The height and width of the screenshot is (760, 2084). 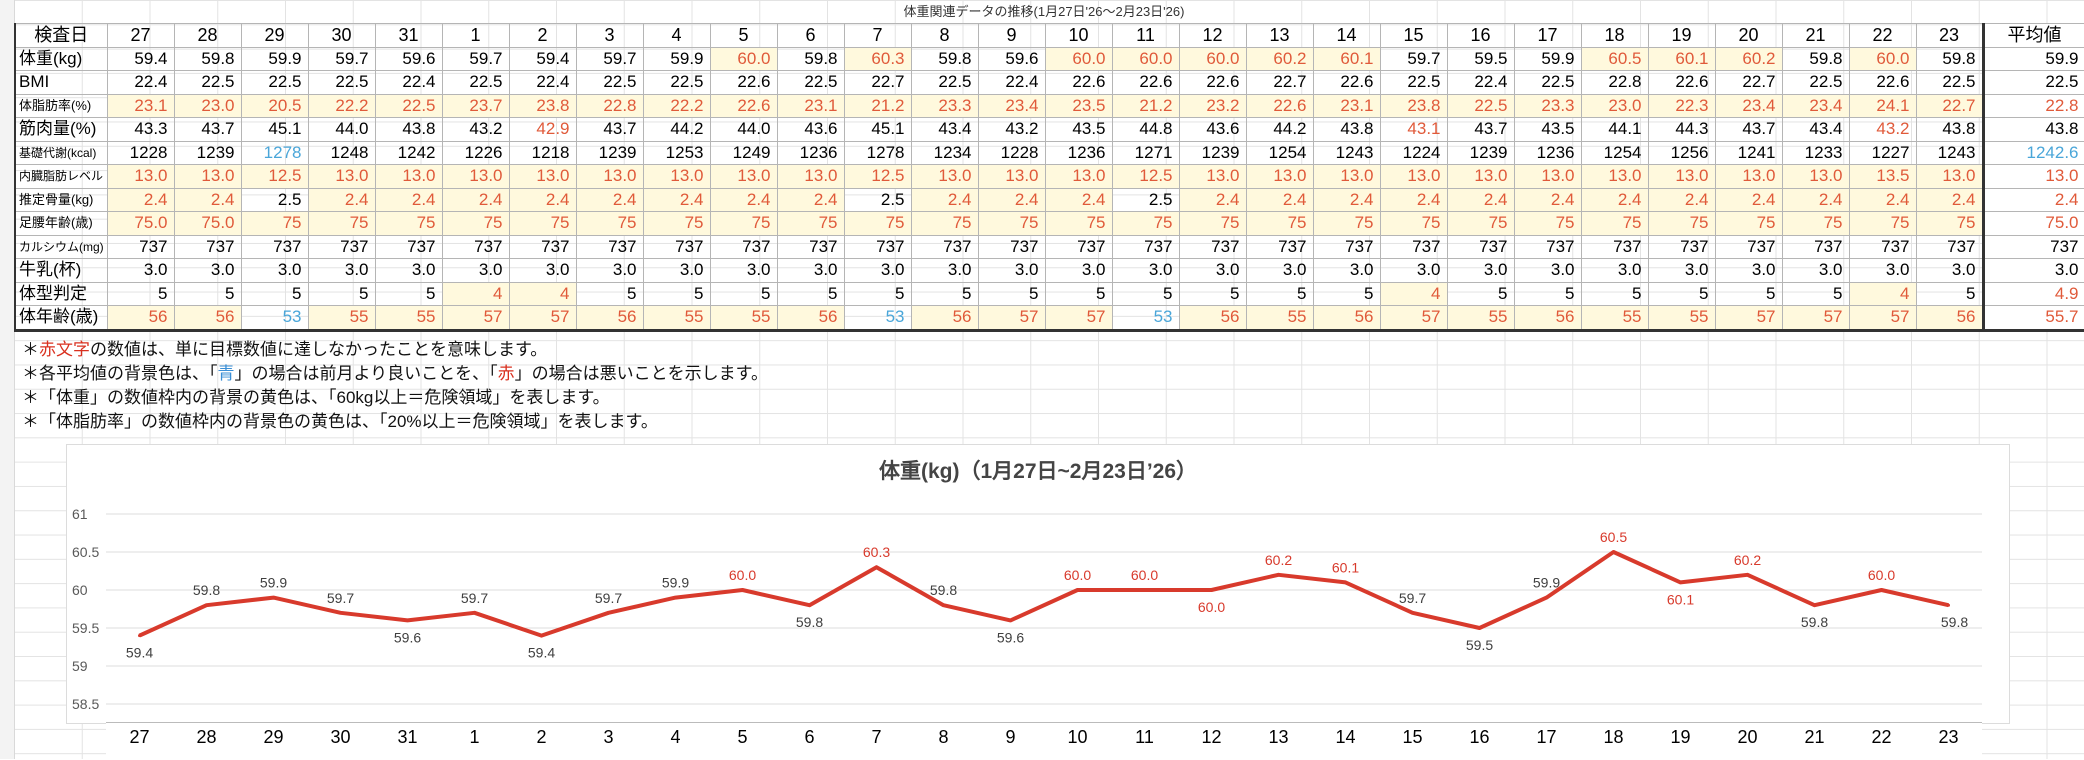 What do you see at coordinates (1748, 129) in the screenshot?
I see `data-cell: 43.7` at bounding box center [1748, 129].